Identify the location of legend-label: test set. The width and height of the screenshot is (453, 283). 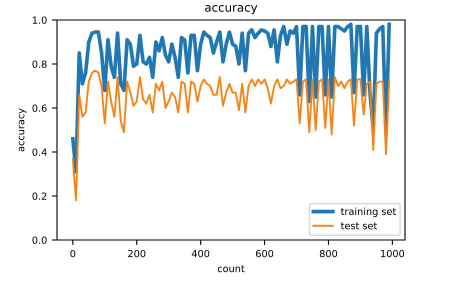
(359, 226).